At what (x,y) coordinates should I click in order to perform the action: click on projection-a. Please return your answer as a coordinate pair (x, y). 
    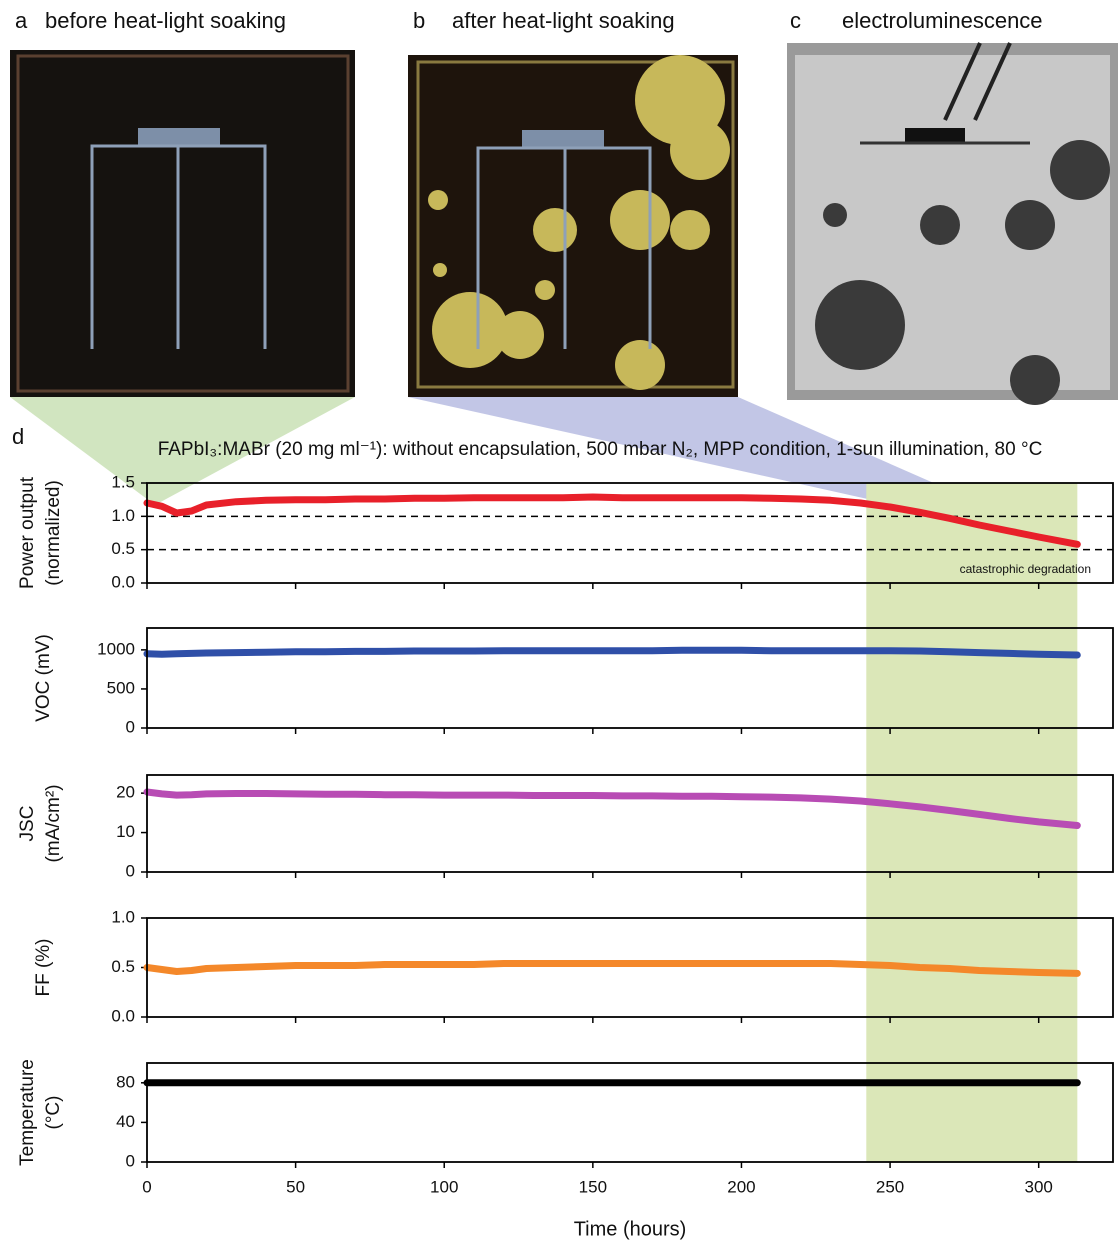
    Looking at the image, I should click on (182, 451).